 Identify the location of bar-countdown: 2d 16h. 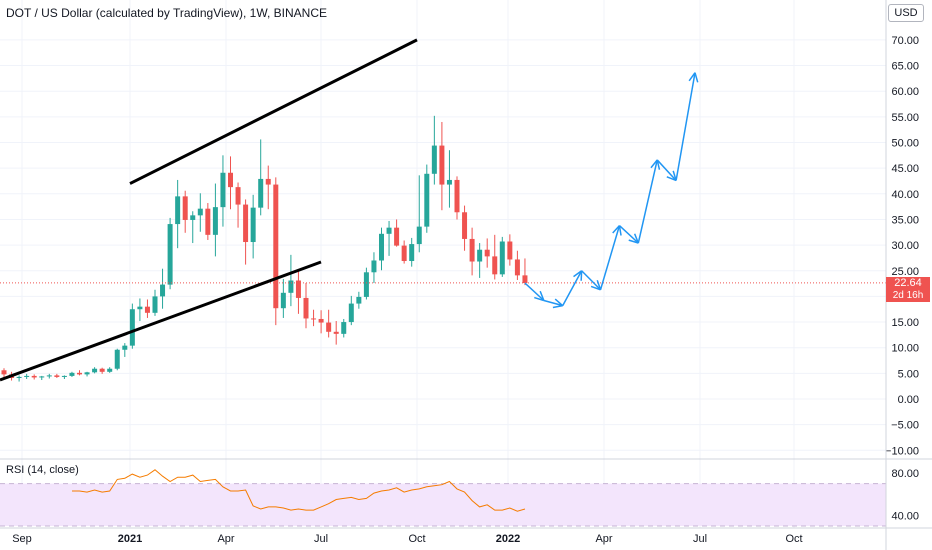
(908, 295).